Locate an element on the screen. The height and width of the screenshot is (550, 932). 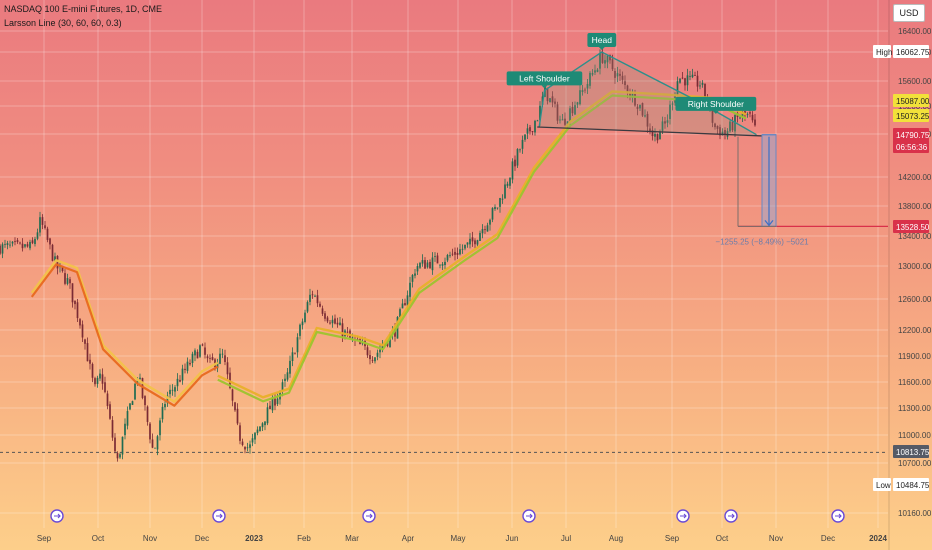
price-label: 15087.00 is located at coordinates (911, 100).